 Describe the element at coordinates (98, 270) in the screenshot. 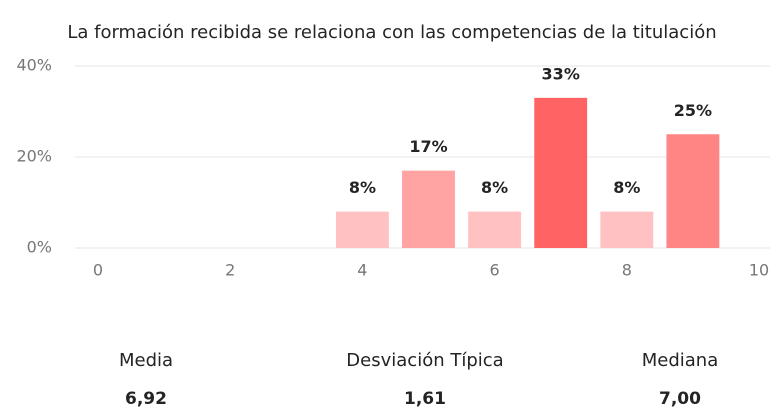

I see `x-tick-label: 0` at that location.